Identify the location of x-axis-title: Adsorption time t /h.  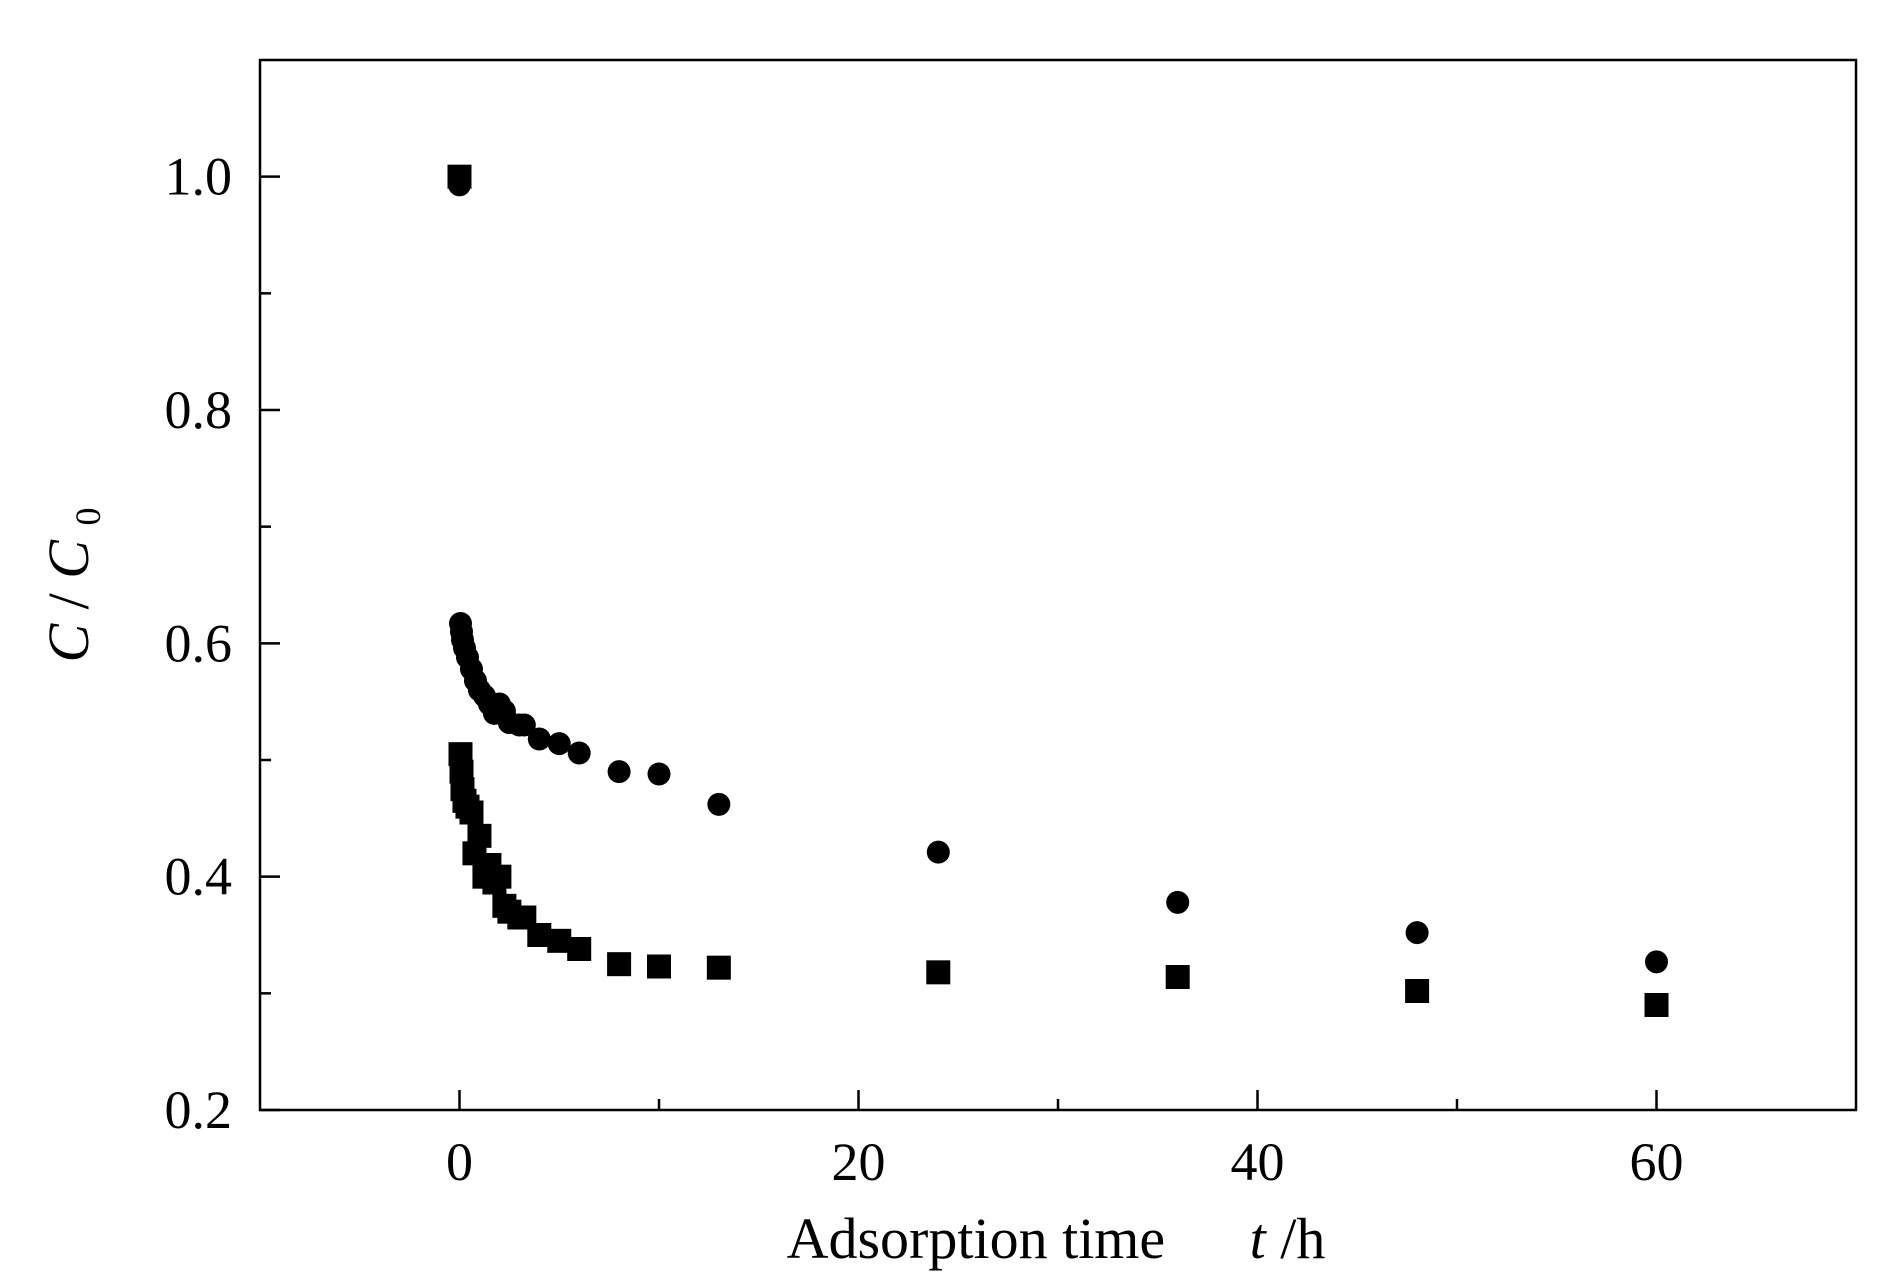
(1056, 1238).